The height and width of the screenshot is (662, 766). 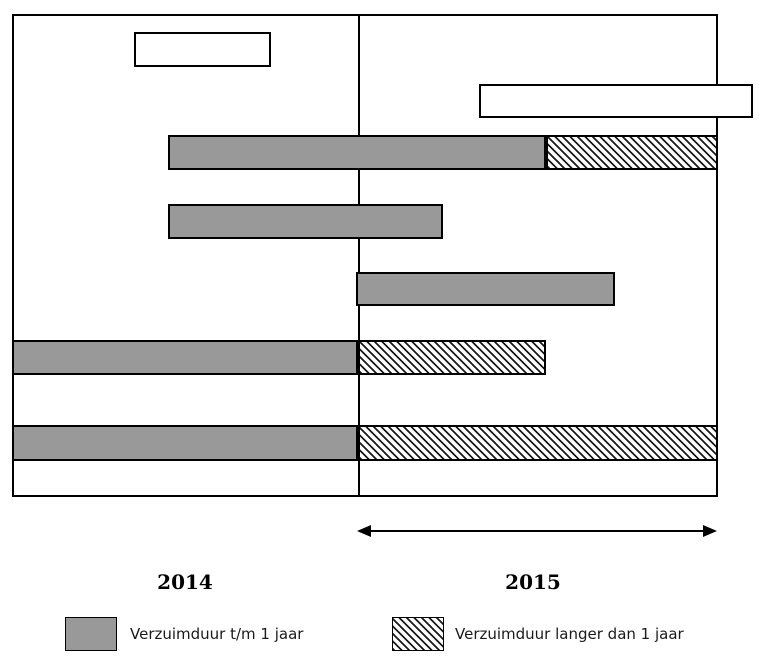 What do you see at coordinates (185, 357) in the screenshot?
I see `bar-4-solid-segment` at bounding box center [185, 357].